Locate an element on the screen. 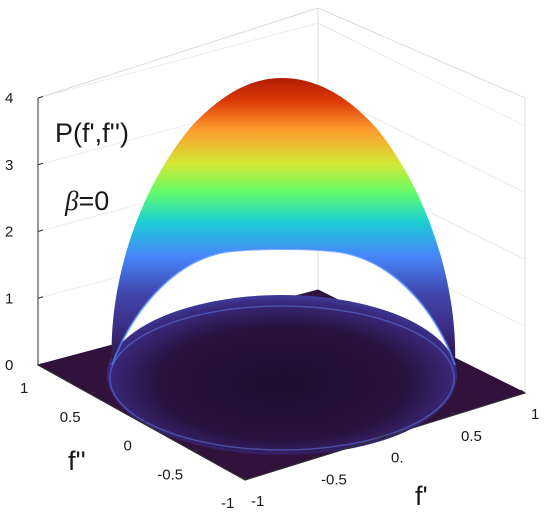 This screenshot has width=550, height=518. z-axis-ticks: 0 1 2 3 4 is located at coordinates (24, 232).